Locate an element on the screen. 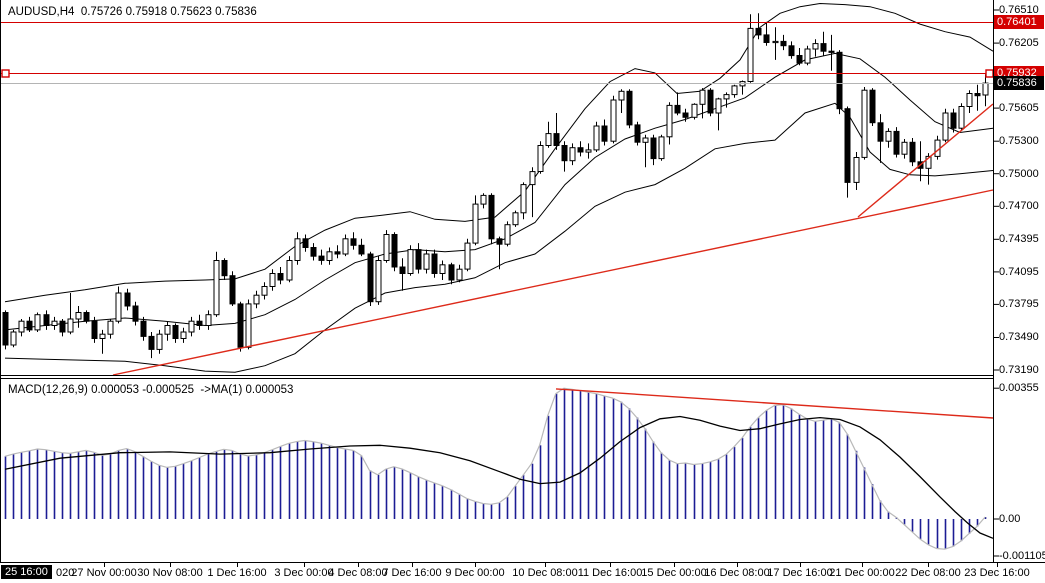 This screenshot has width=1045, height=583. price-scale-label: 0.73190 is located at coordinates (1019, 370).